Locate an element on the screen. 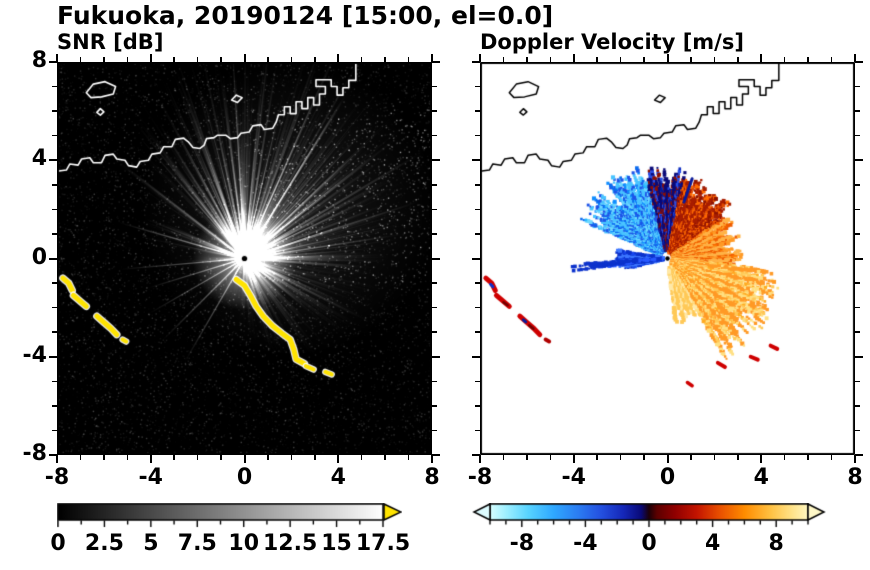 Image resolution: width=870 pixels, height=570 pixels. snr-colorbar-label: 10 is located at coordinates (244, 543).